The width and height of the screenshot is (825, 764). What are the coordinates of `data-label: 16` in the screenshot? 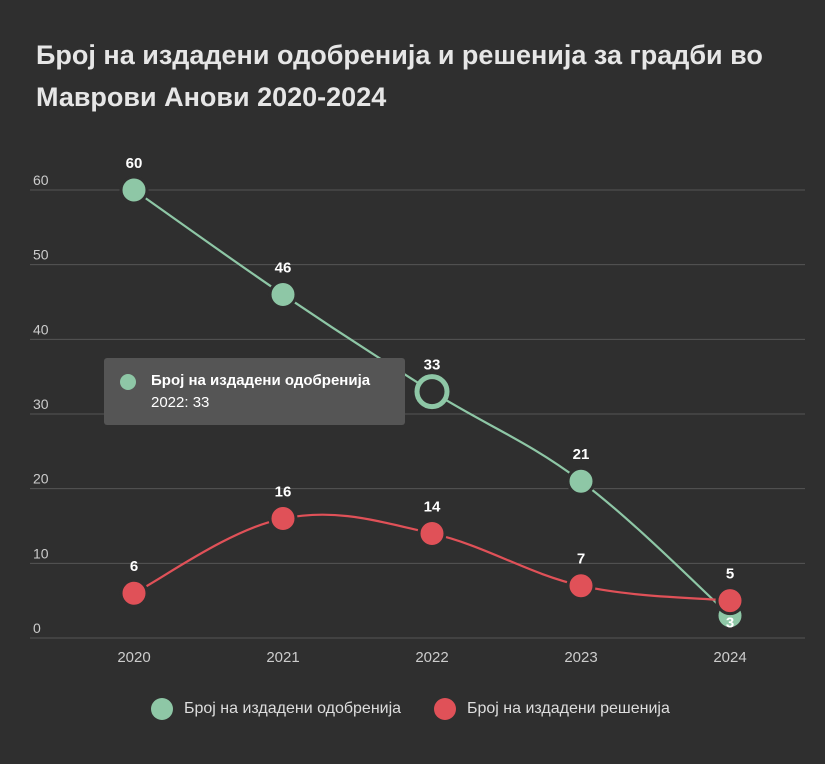 It's located at (283, 492).